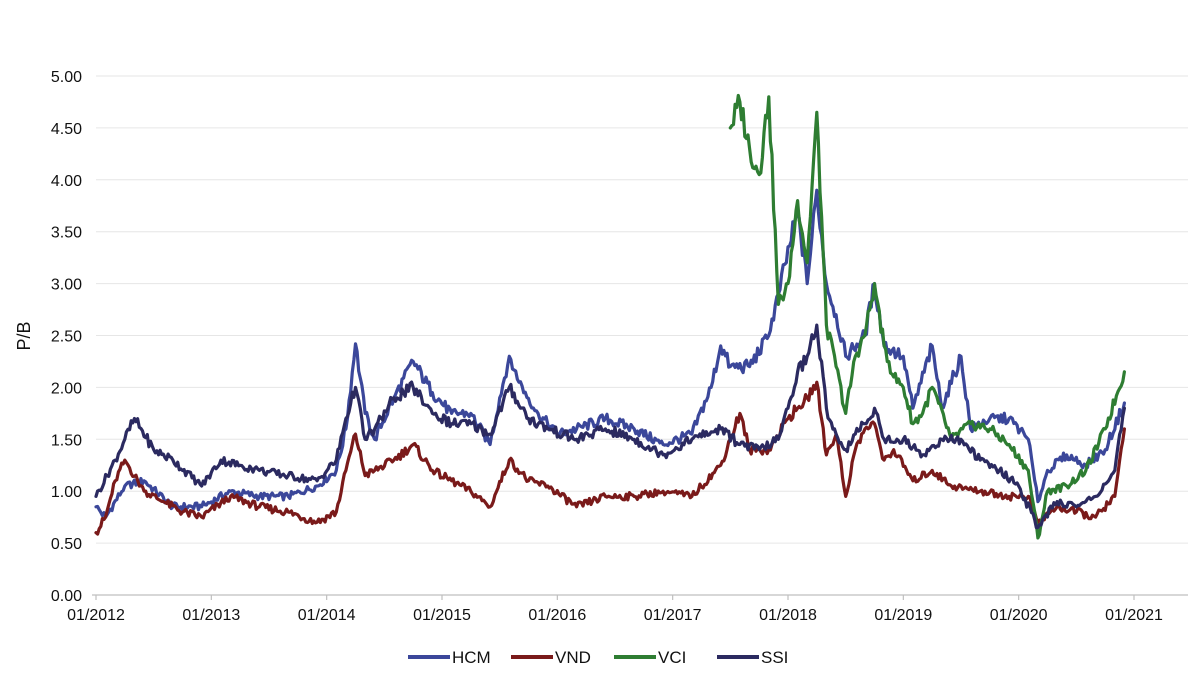 The height and width of the screenshot is (680, 1200). Describe the element at coordinates (66, 440) in the screenshot. I see `y-tick-label: 1.50` at that location.